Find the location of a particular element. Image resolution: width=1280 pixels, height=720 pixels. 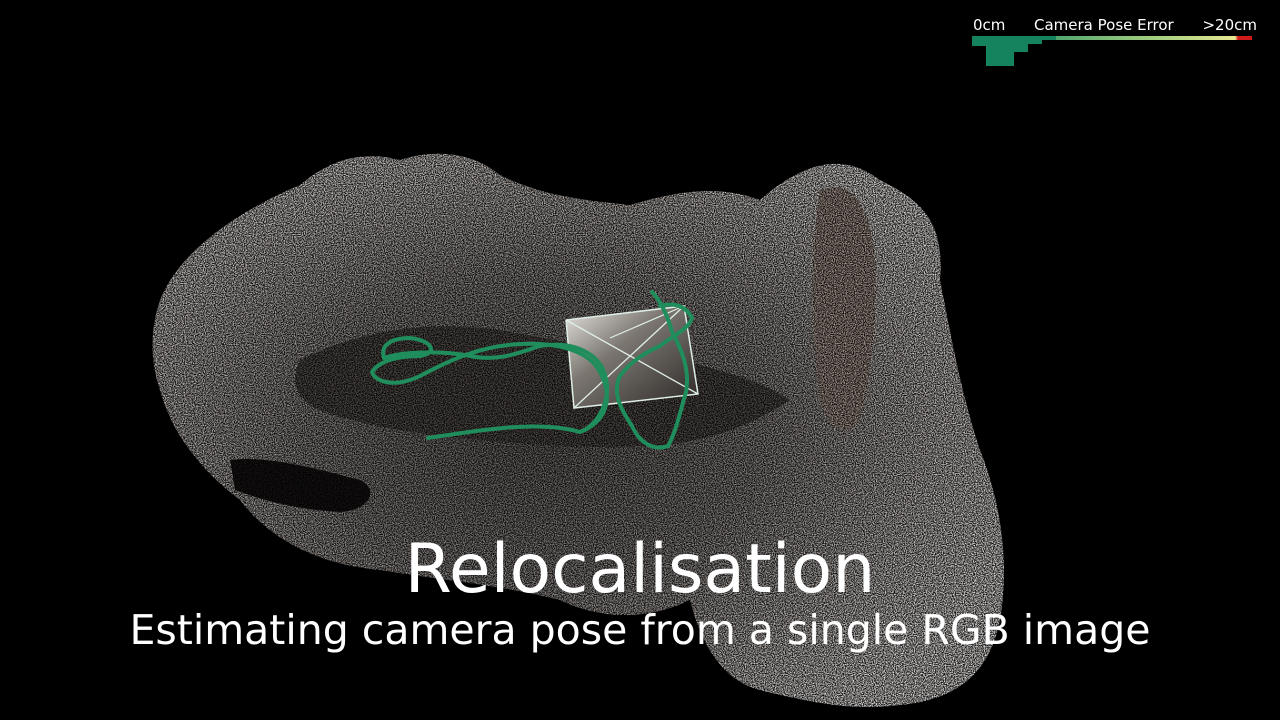

page-title: Relocalisation is located at coordinates (640, 570).